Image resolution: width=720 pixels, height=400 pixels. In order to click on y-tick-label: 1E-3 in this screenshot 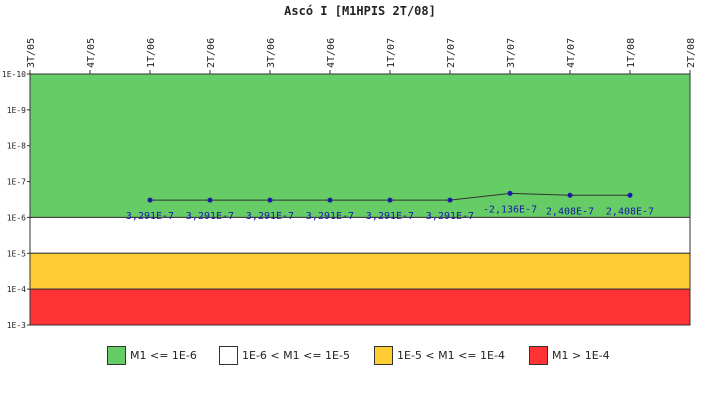, I will do `click(16, 325)`.